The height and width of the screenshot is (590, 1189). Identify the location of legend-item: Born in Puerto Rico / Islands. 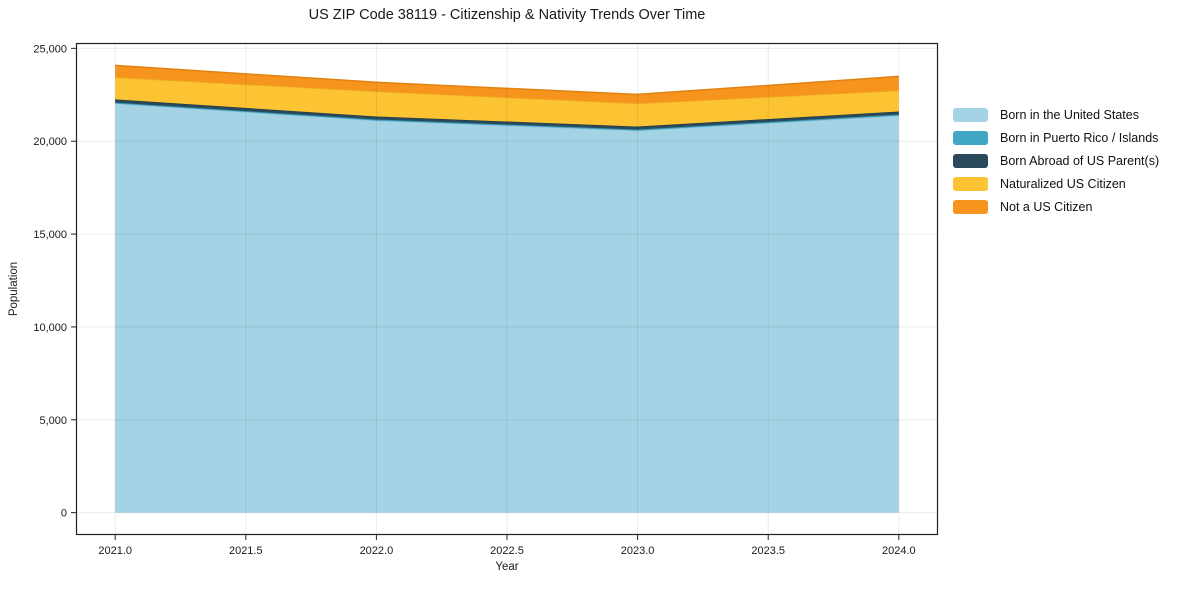
(1056, 138).